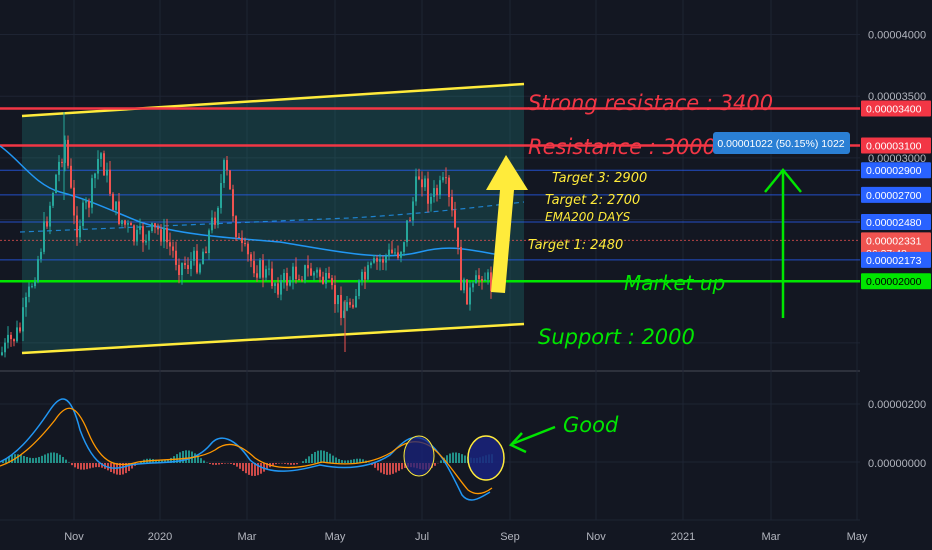 This screenshot has width=932, height=550. What do you see at coordinates (622, 147) in the screenshot?
I see `resistance-label: Resistance : 3000` at bounding box center [622, 147].